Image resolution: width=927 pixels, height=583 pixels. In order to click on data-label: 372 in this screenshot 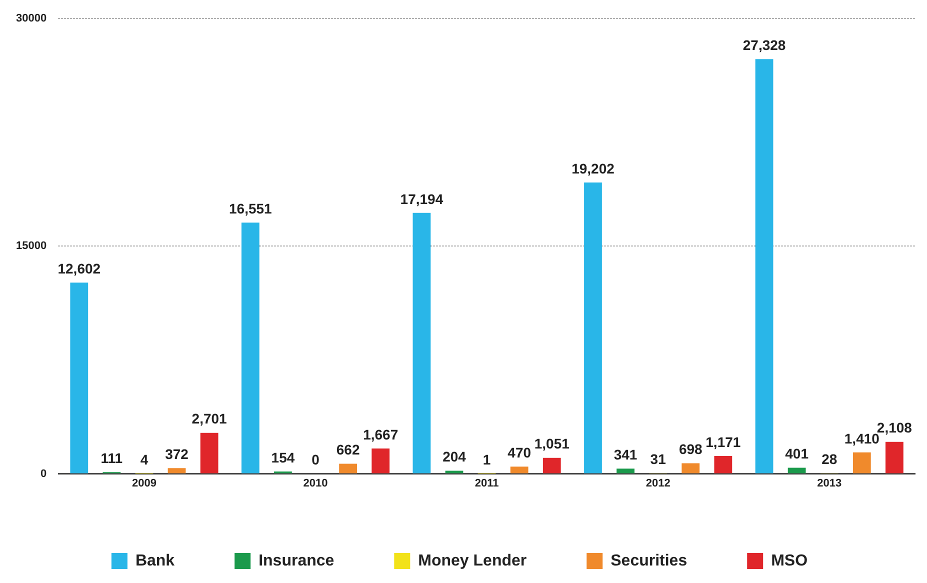, I will do `click(177, 454)`.